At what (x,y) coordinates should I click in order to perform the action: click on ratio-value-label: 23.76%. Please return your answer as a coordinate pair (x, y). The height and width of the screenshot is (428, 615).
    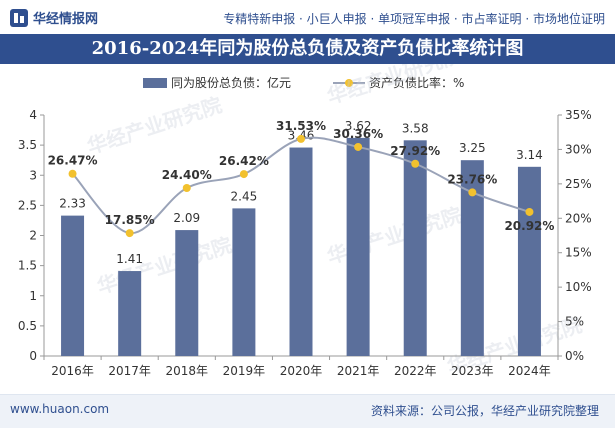
    Looking at the image, I should click on (472, 179).